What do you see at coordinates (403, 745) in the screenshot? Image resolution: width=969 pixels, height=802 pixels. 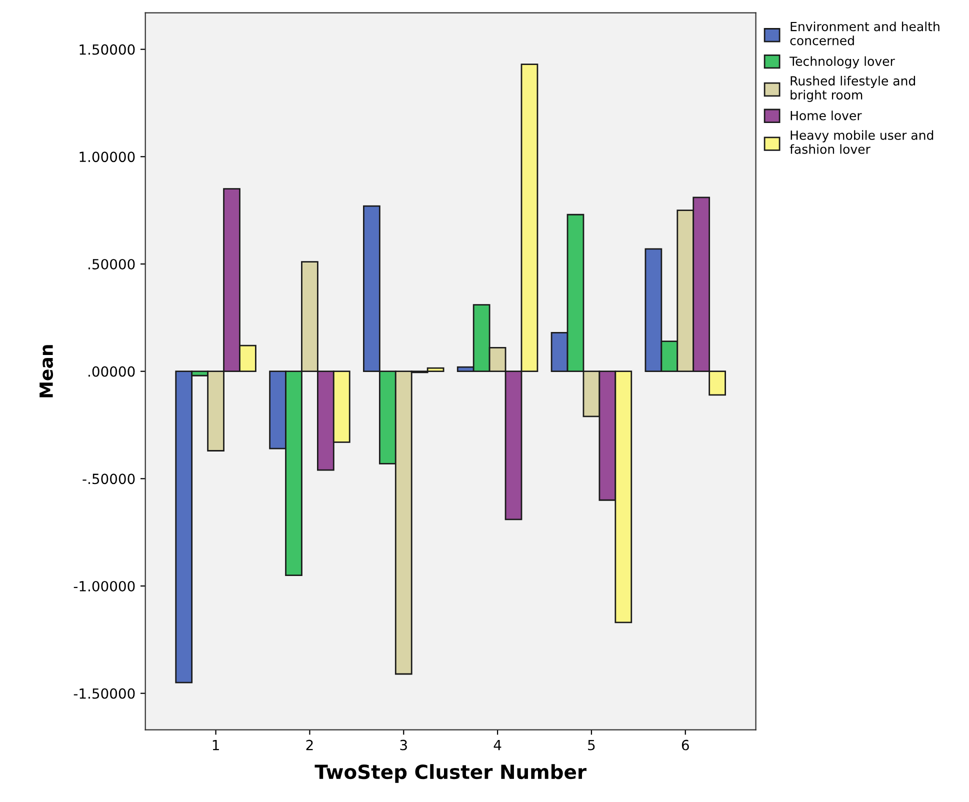 I see `x-tick-label: 3` at bounding box center [403, 745].